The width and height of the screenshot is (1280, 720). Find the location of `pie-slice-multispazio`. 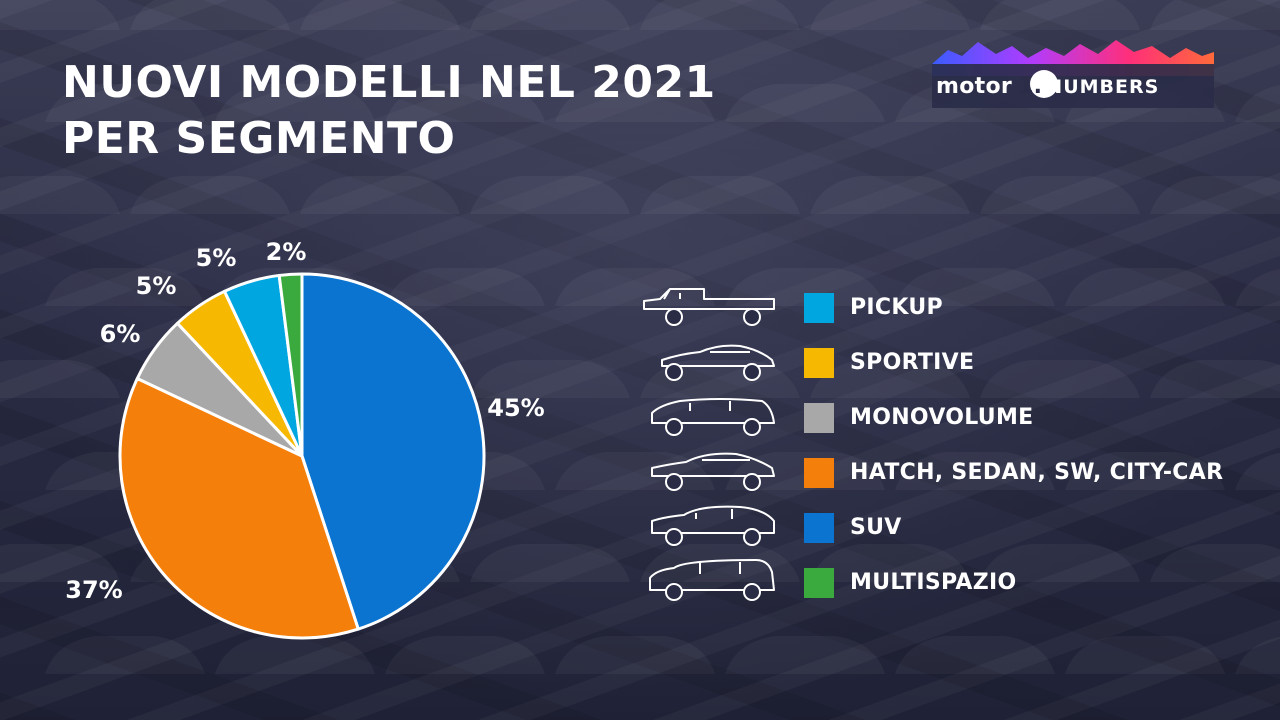

pie-slice-multispazio is located at coordinates (290, 365).